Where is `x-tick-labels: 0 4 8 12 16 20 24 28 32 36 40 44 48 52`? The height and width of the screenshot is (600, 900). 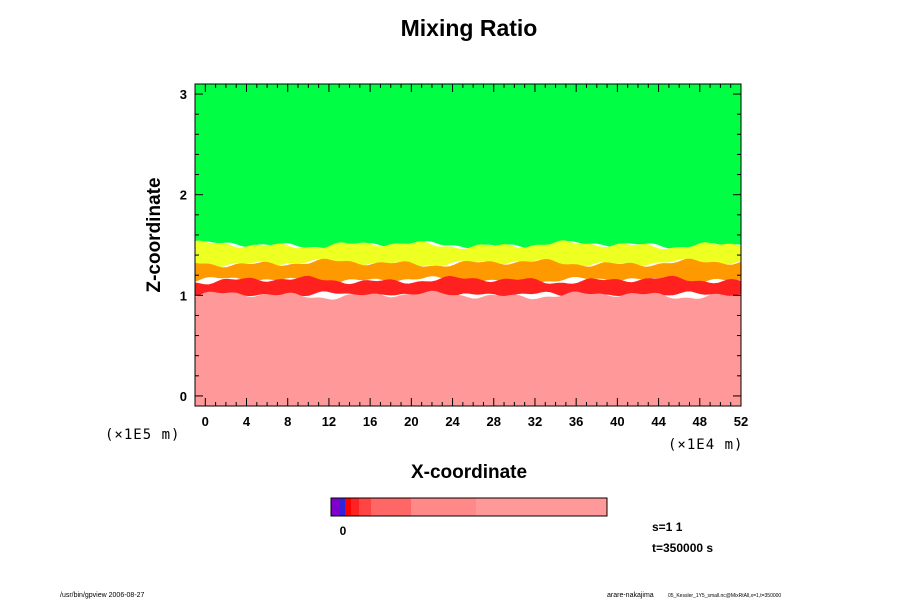 x-tick-labels: 0 4 8 12 16 20 24 28 32 36 40 44 48 52 is located at coordinates (475, 421).